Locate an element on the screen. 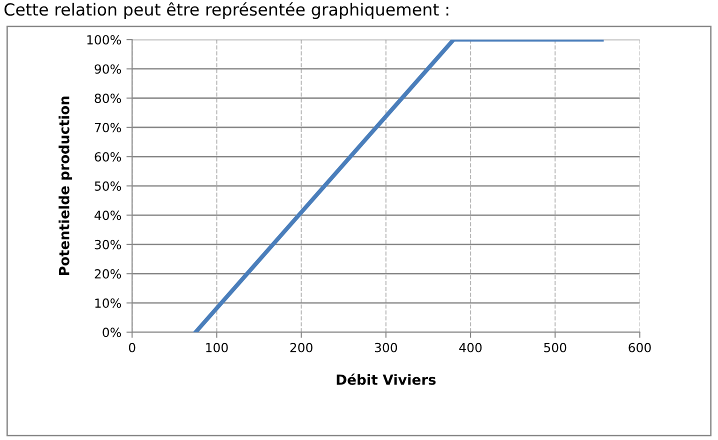 The height and width of the screenshot is (440, 718). x-tick-label: 200 is located at coordinates (301, 347).